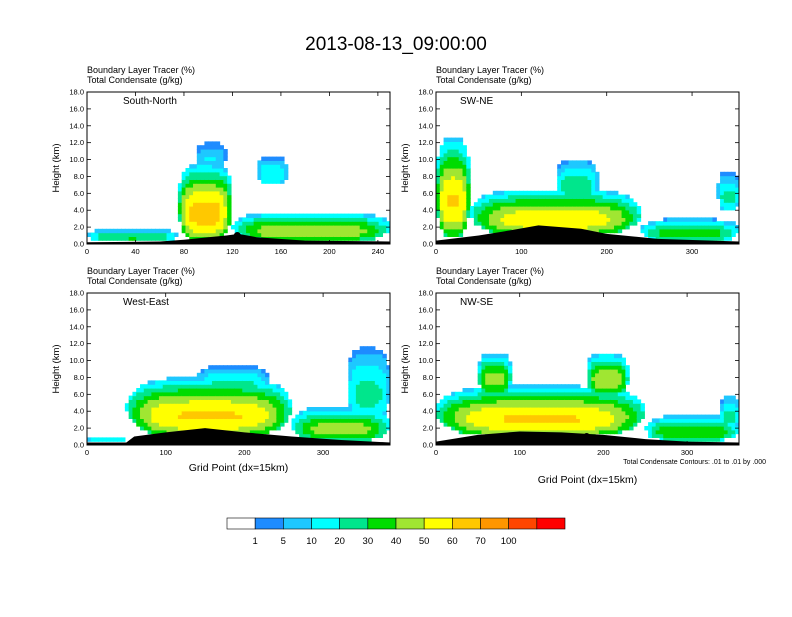  I want to click on y-tick-label: 6.0, so click(428, 394).